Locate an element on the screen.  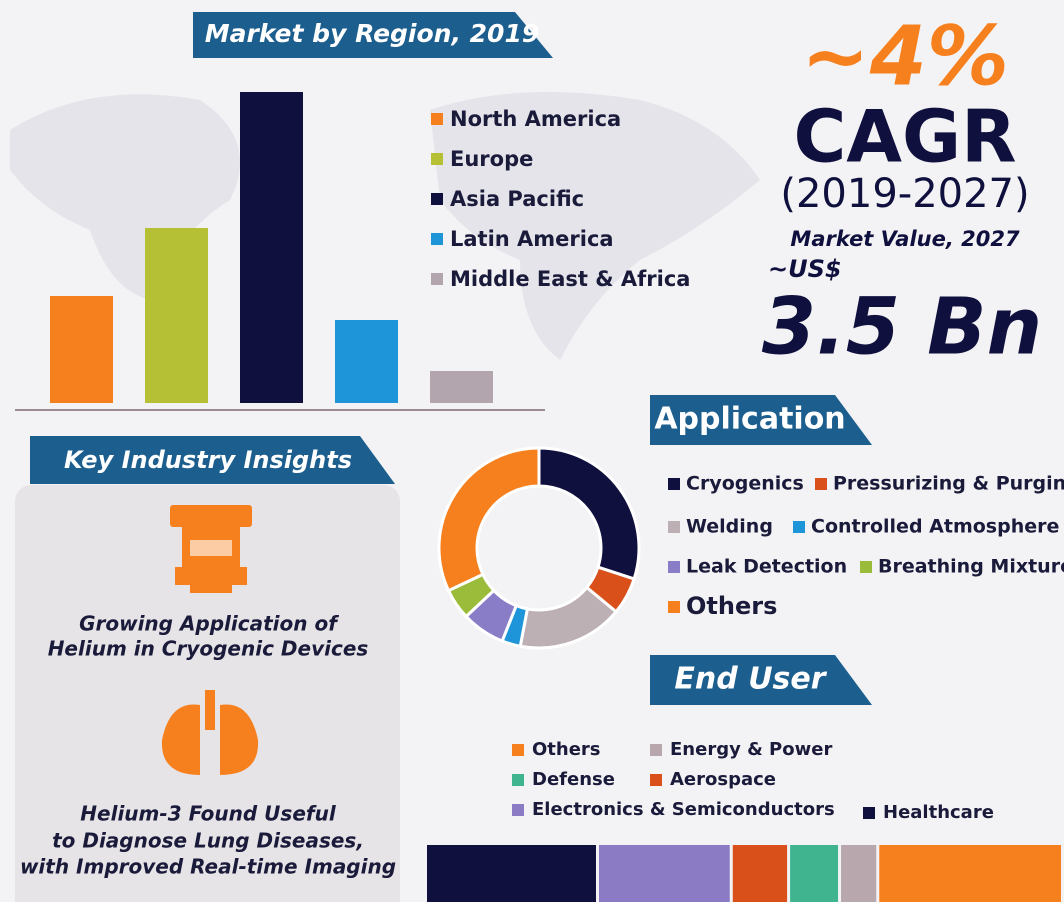
cagr-value: ~4% is located at coordinates (905, 56).